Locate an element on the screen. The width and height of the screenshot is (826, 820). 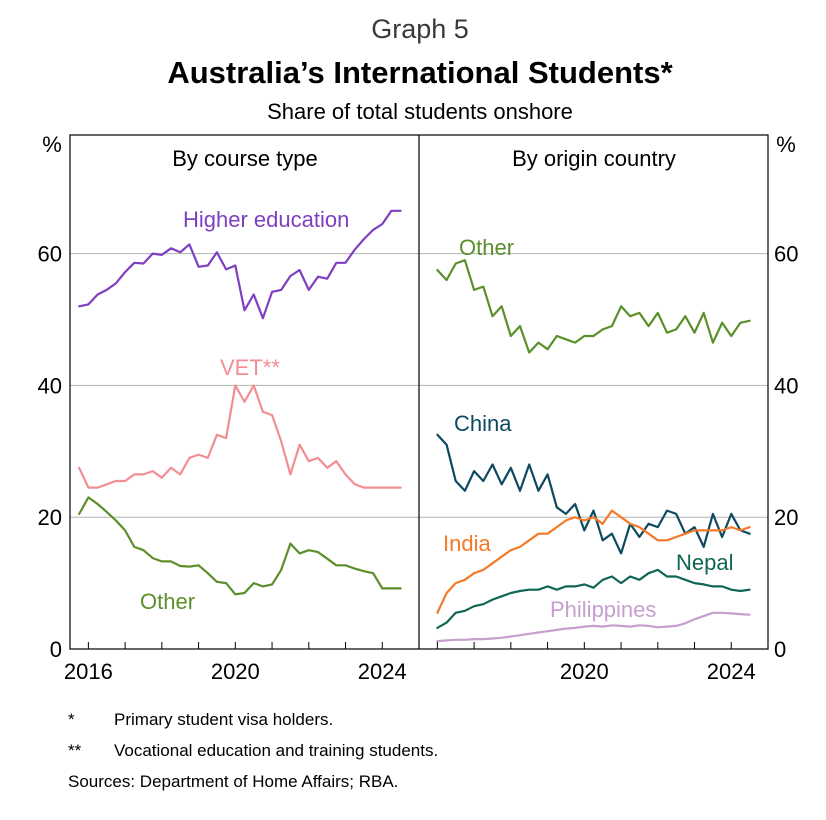
label-higher-education: Higher education is located at coordinates (266, 219).